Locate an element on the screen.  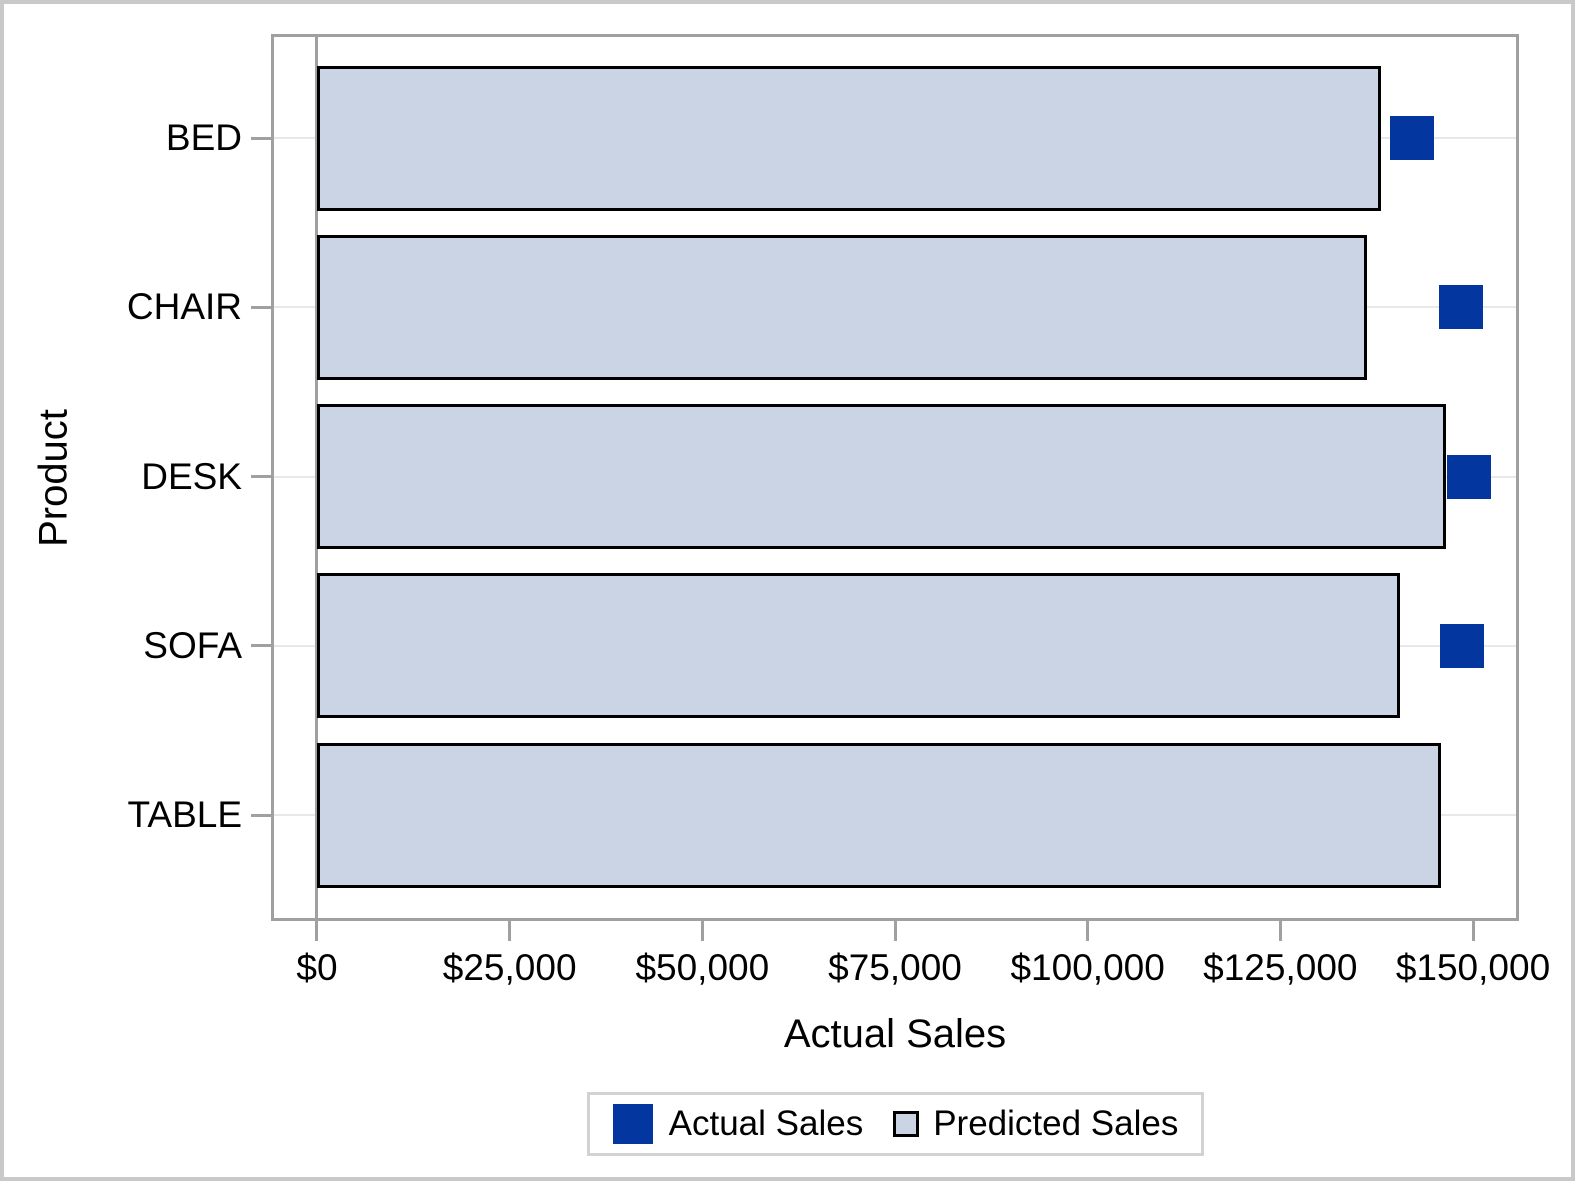
x-axis-title: Actual Sales is located at coordinates (895, 1034).